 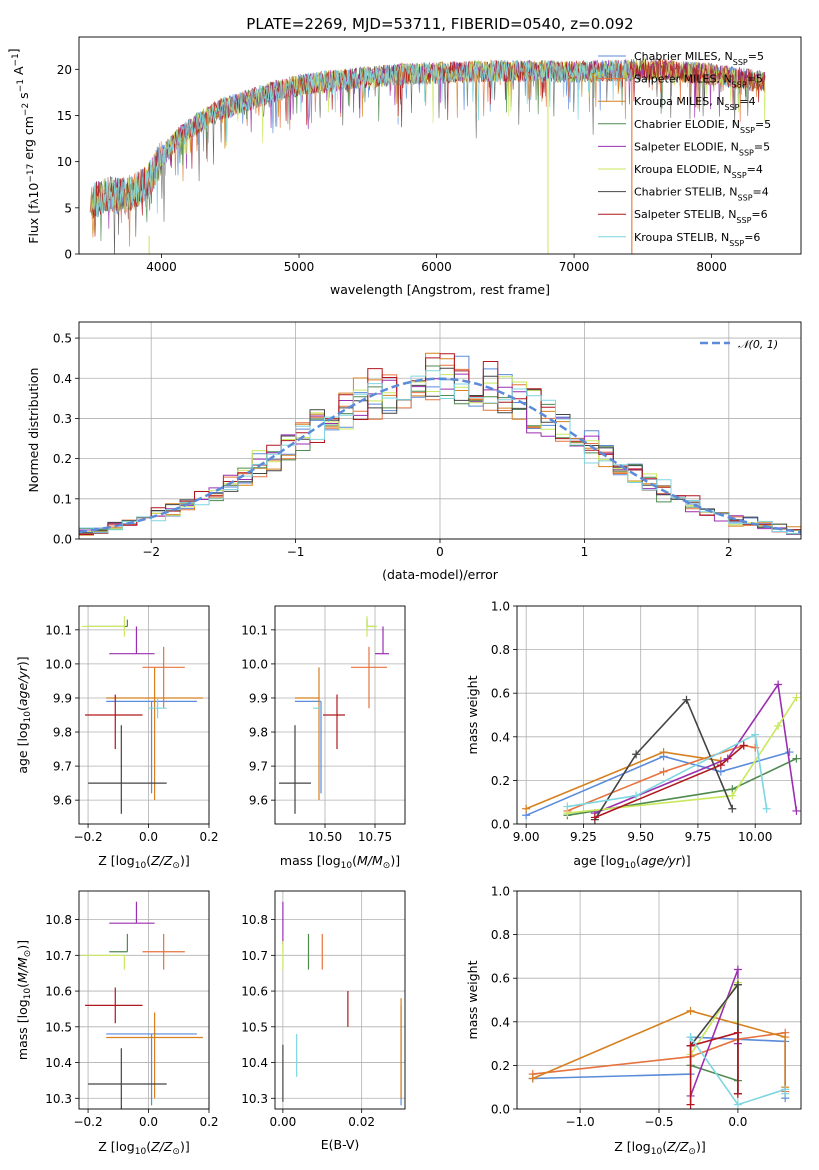 I want to click on mass_weight_vs_Z-ytick-label: 0.0, so click(x=500, y=1110).